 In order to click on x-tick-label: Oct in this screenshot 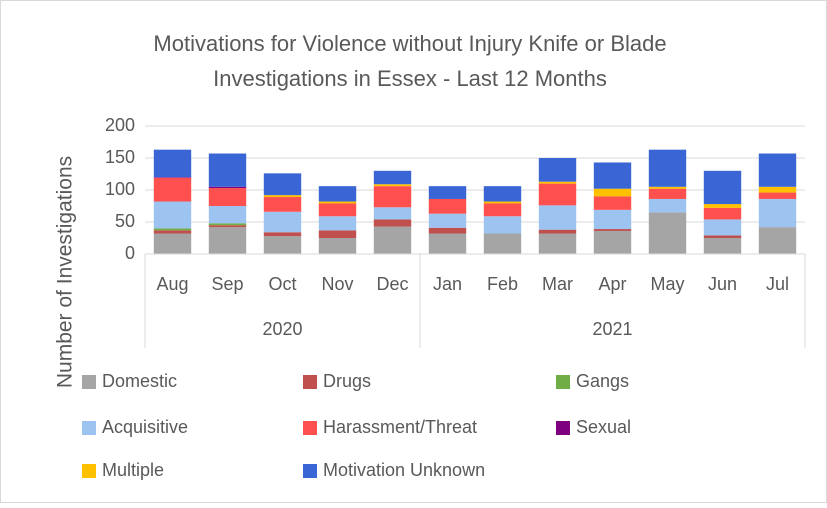, I will do `click(282, 284)`.